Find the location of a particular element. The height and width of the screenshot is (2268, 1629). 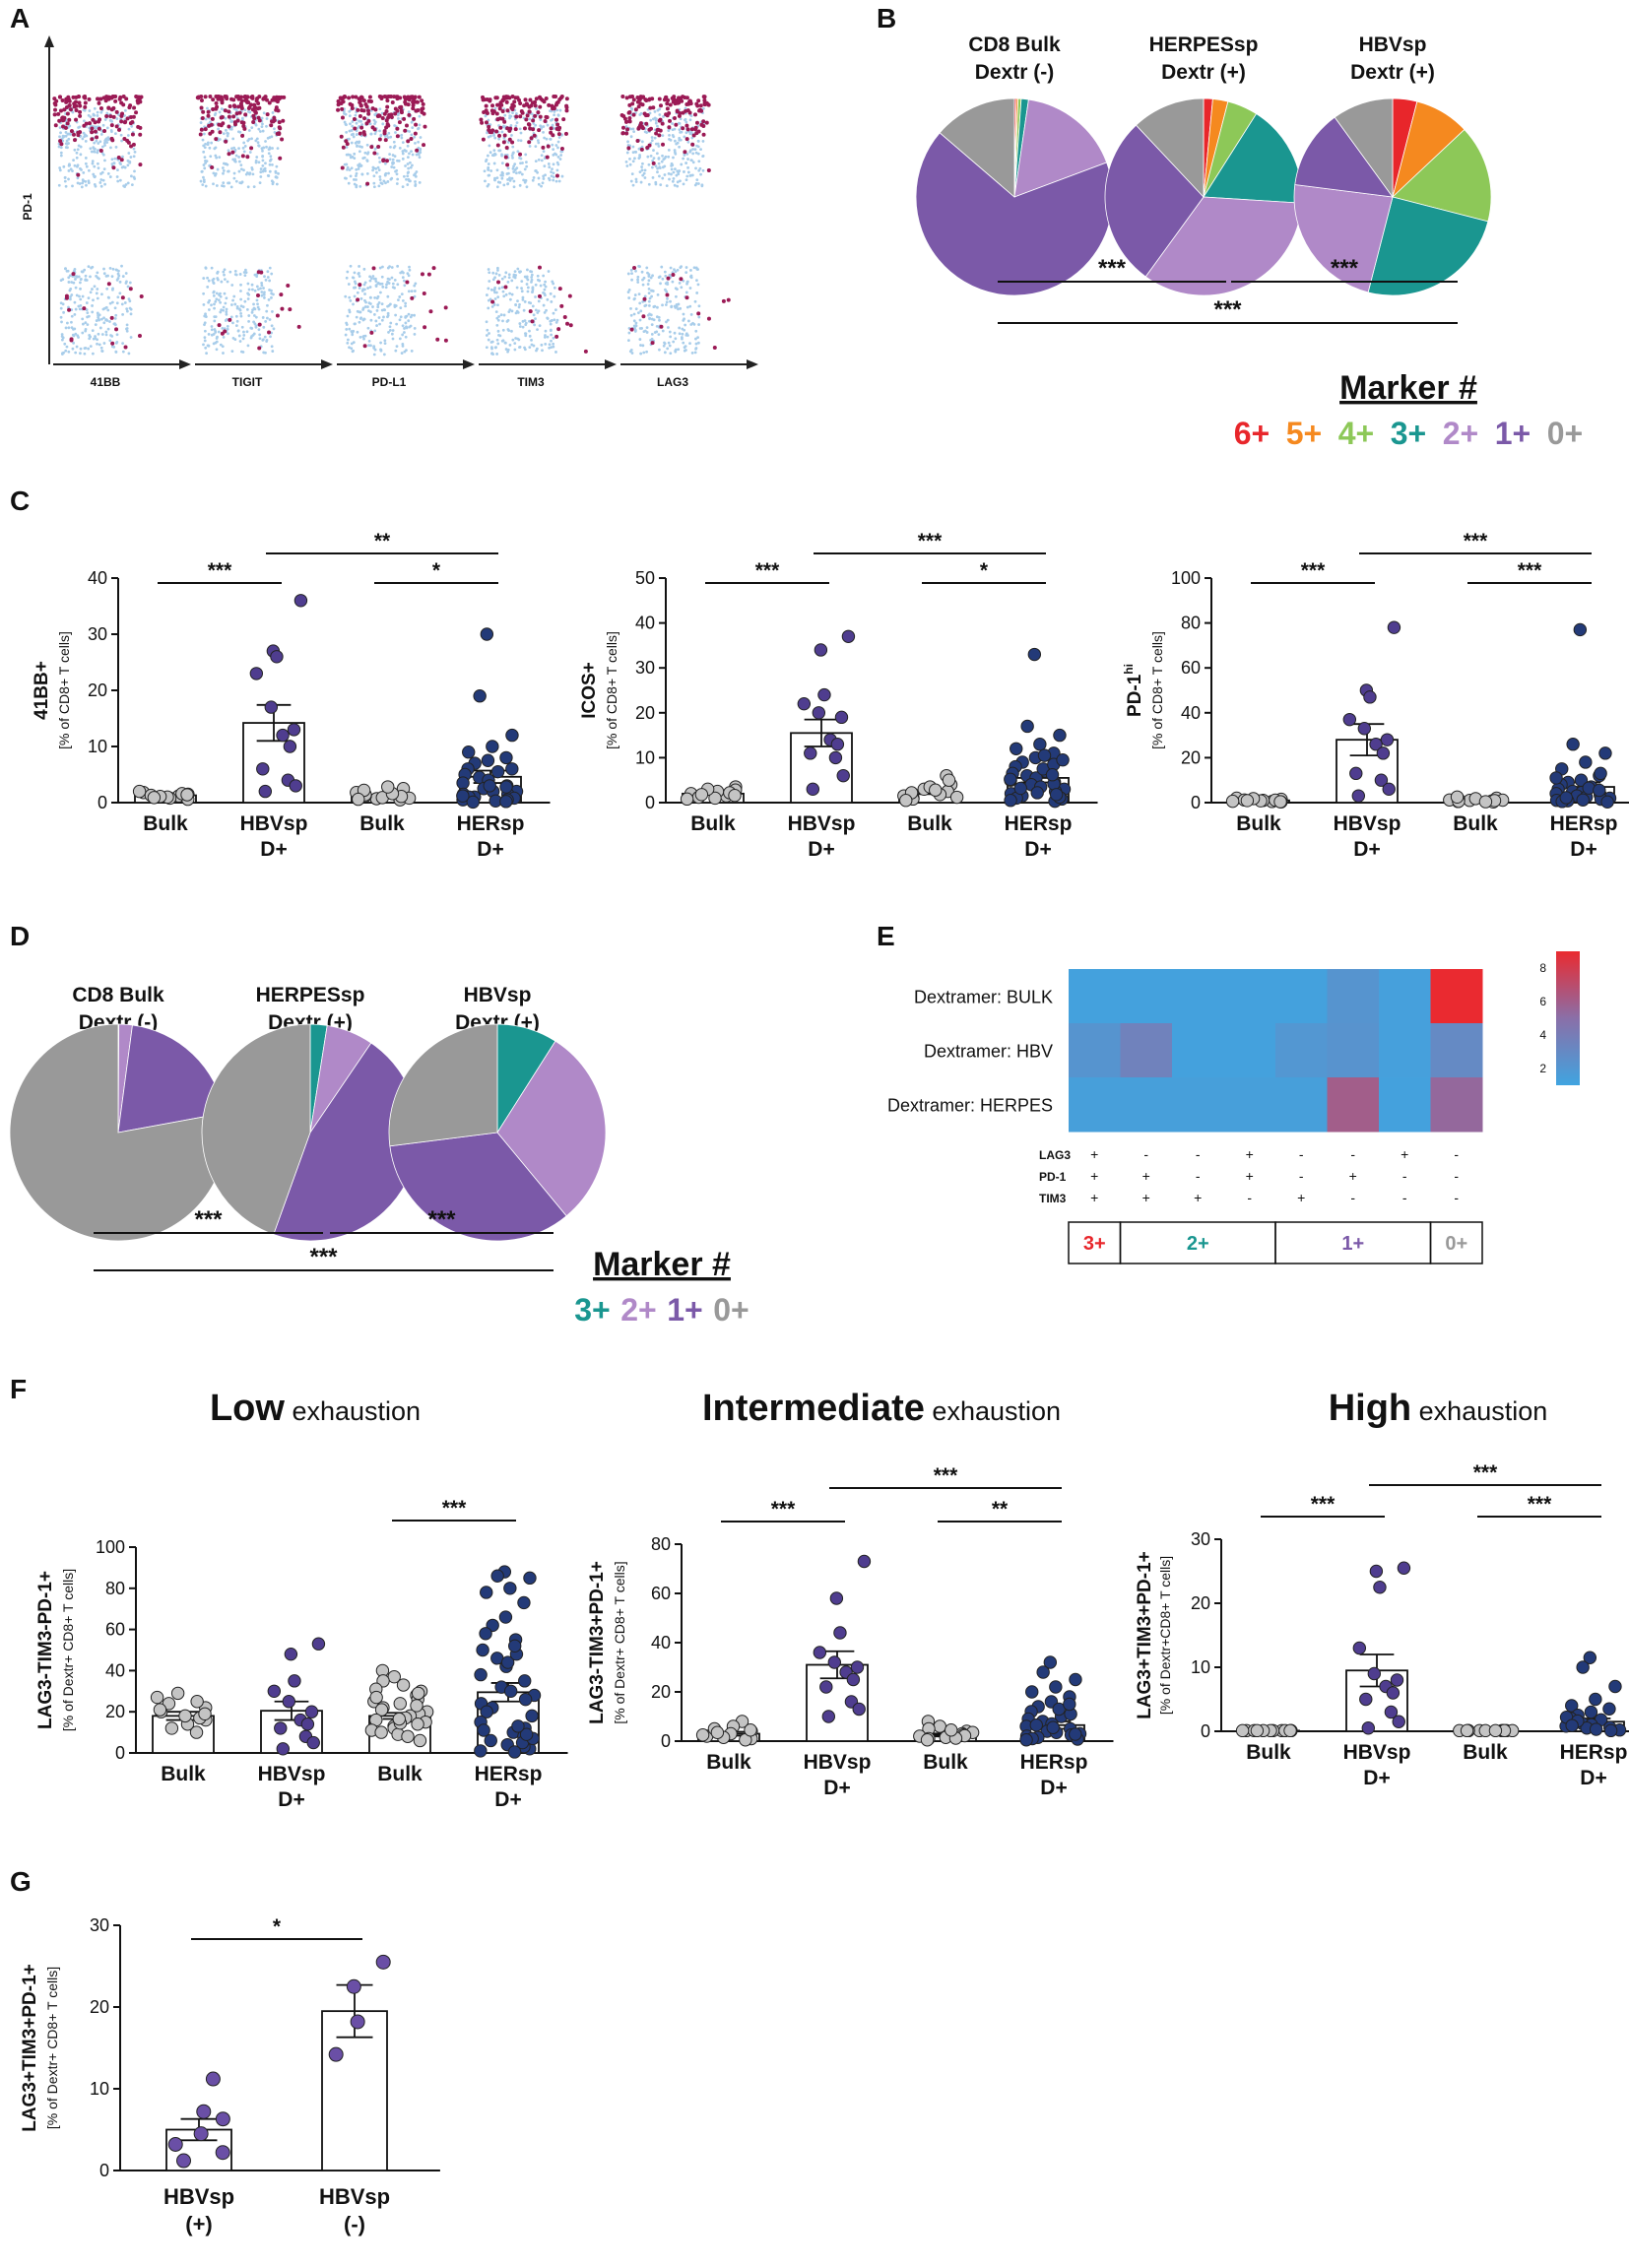

marker-sign: + is located at coordinates (1094, 1154).